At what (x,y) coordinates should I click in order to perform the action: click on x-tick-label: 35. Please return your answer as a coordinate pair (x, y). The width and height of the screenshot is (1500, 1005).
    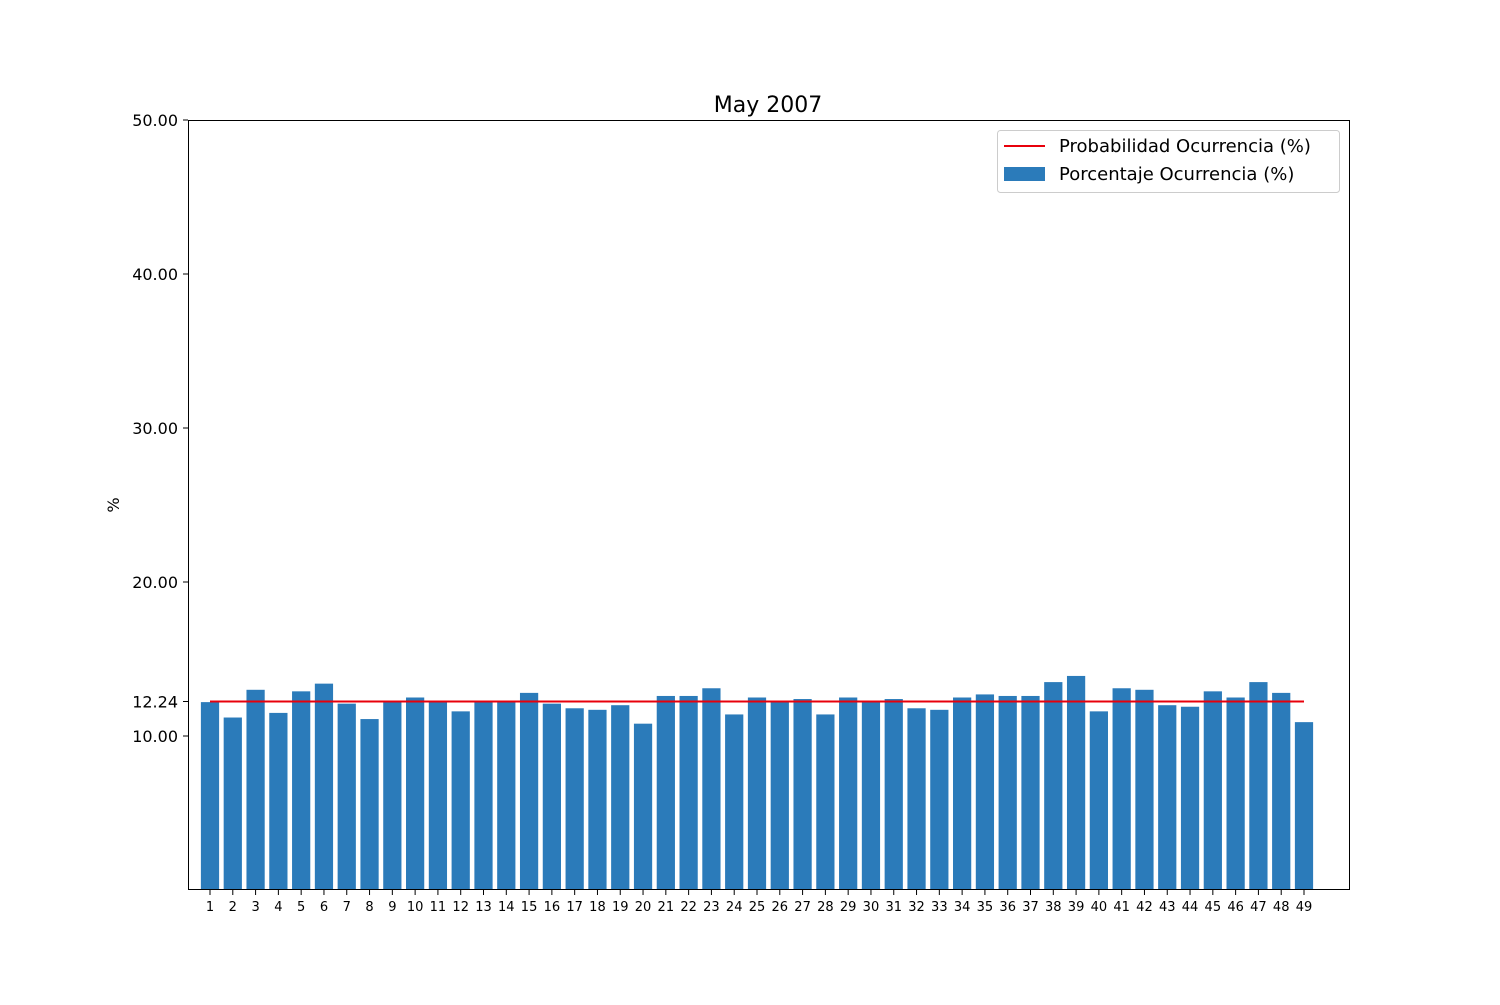
    Looking at the image, I should click on (985, 907).